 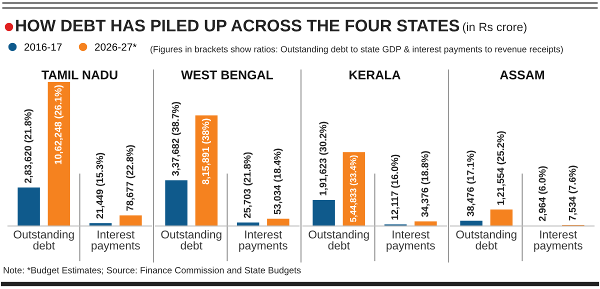 What do you see at coordinates (354, 188) in the screenshot?
I see `data-label: 5,44,833 (33.4%)` at bounding box center [354, 188].